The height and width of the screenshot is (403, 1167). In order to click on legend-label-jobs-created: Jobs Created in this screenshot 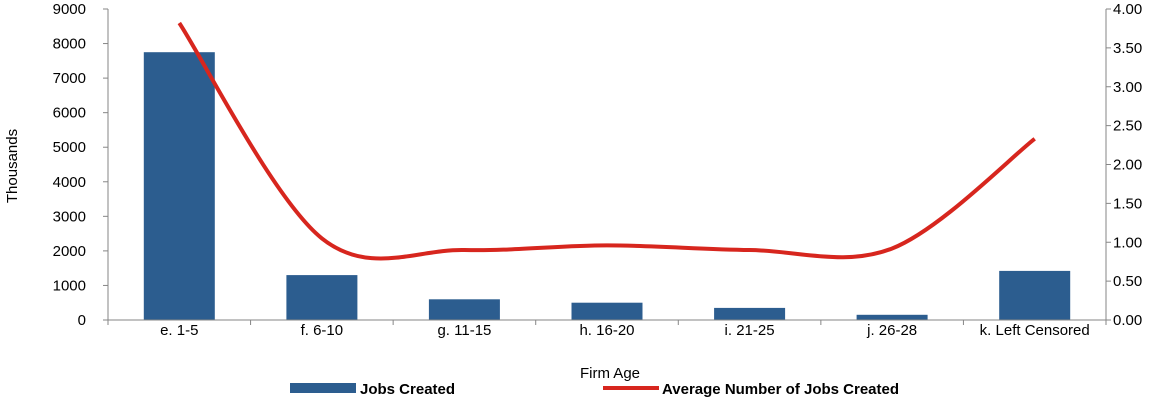, I will do `click(407, 389)`.